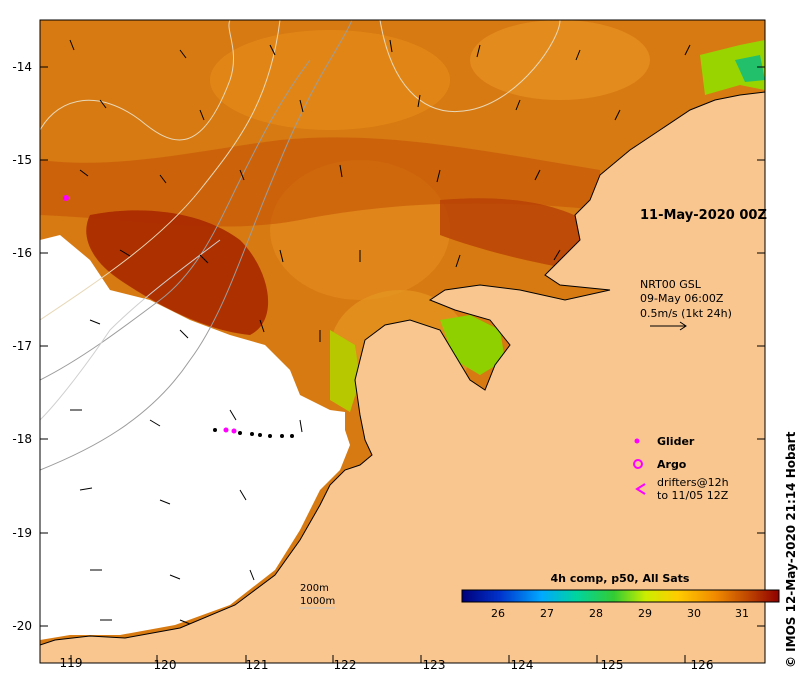  What do you see at coordinates (150, 314) in the screenshot?
I see `glider-markers` at bounding box center [150, 314].